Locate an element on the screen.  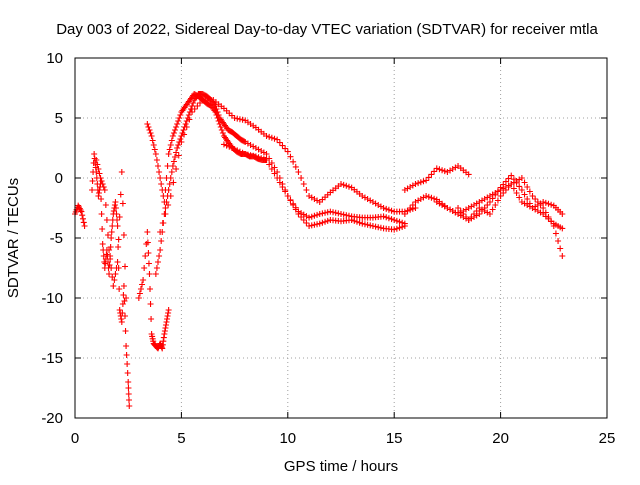
series-track-rise-c is located at coordinates (288, 166).